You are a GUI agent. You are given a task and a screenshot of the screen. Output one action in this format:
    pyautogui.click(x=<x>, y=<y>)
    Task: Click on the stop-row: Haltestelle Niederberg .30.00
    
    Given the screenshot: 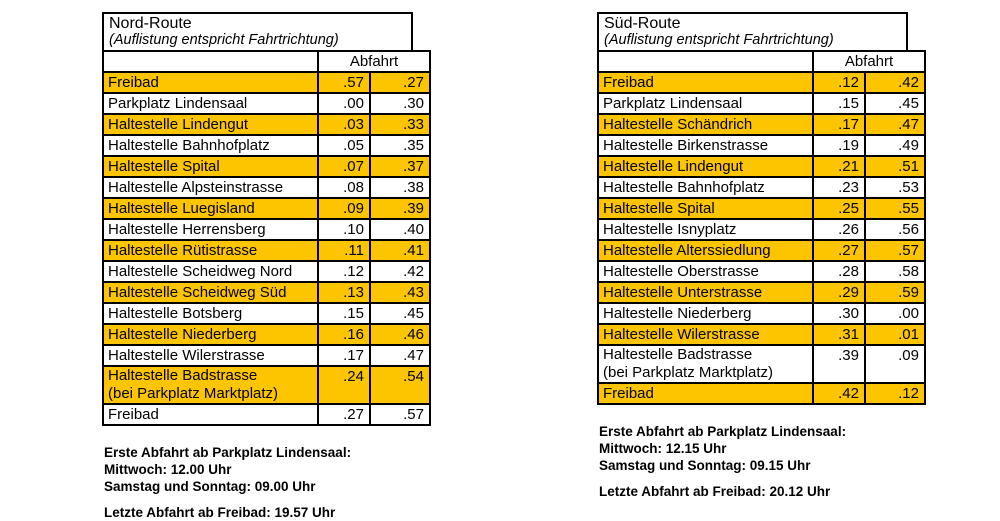 What is the action you would take?
    pyautogui.click(x=761, y=313)
    